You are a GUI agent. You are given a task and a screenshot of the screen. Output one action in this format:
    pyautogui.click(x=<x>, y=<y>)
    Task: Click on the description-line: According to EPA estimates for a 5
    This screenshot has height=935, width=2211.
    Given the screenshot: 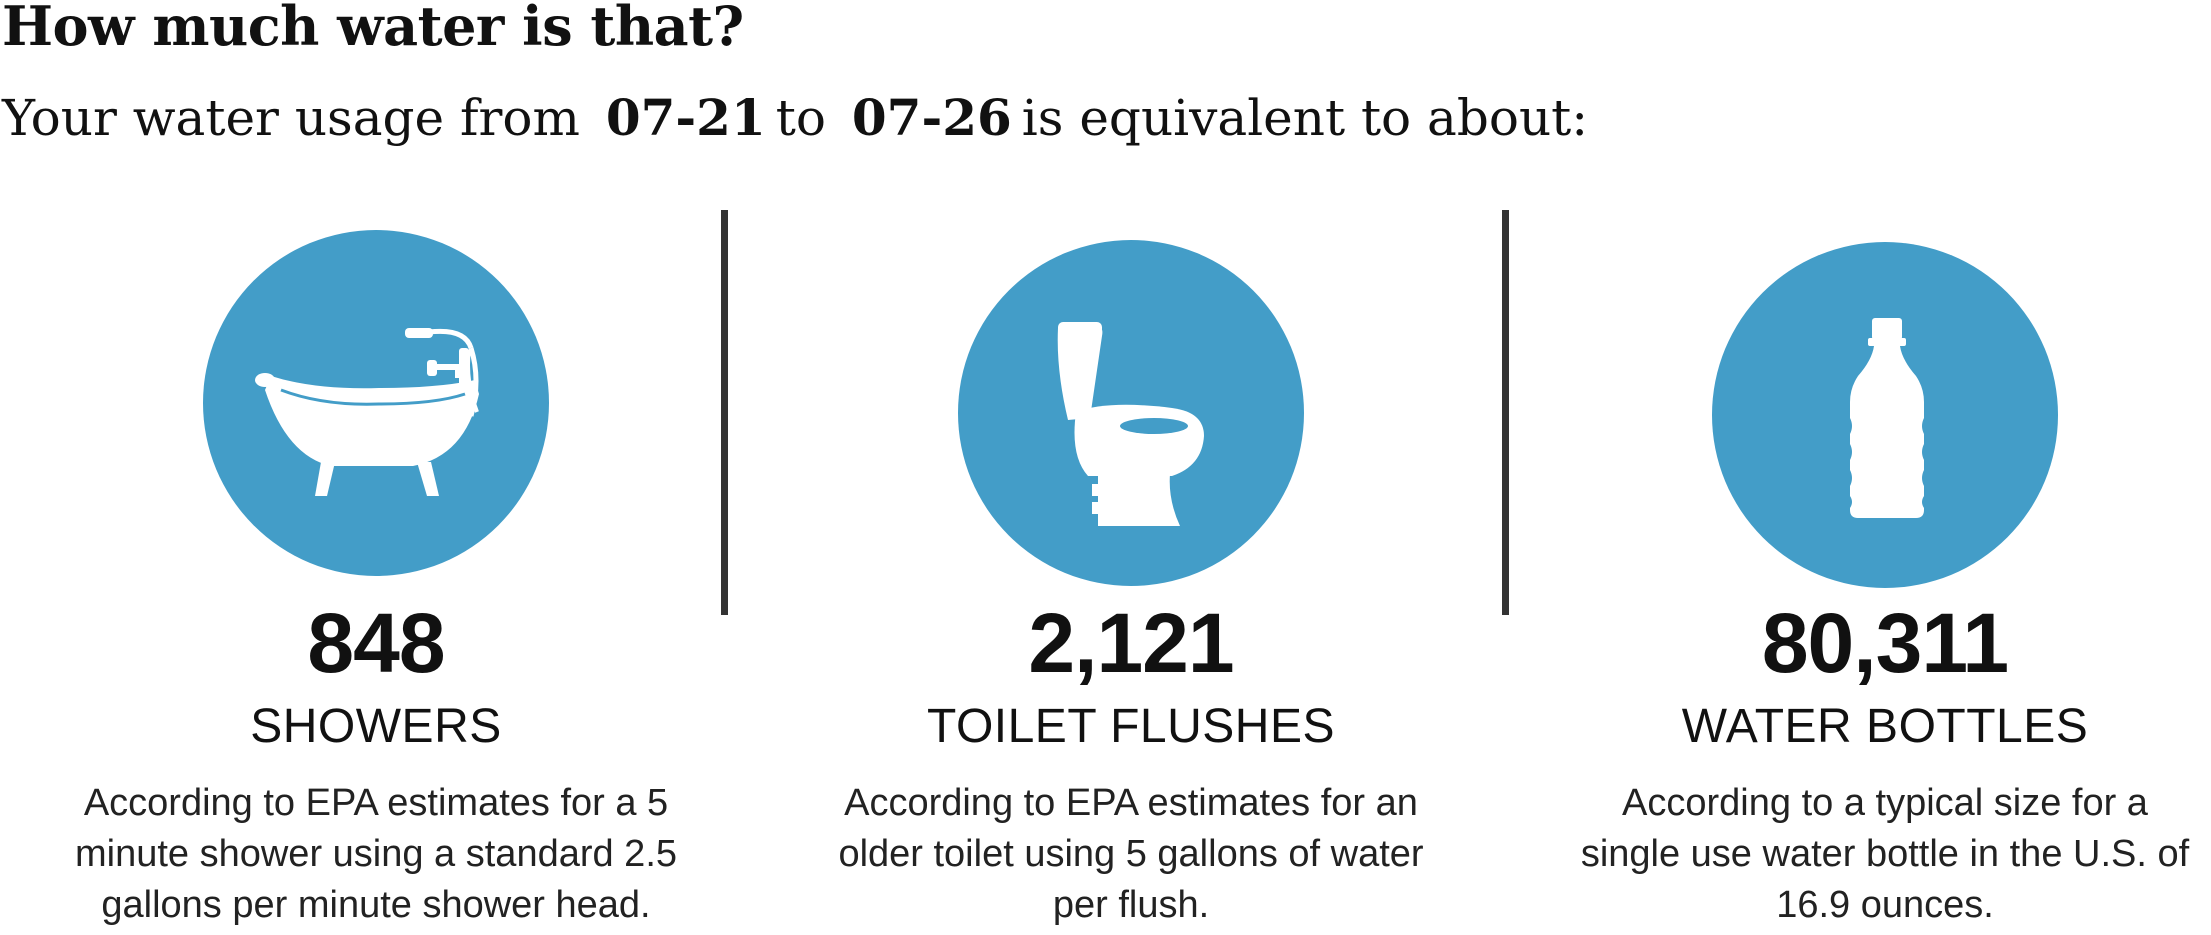 What is the action you would take?
    pyautogui.click(x=376, y=803)
    